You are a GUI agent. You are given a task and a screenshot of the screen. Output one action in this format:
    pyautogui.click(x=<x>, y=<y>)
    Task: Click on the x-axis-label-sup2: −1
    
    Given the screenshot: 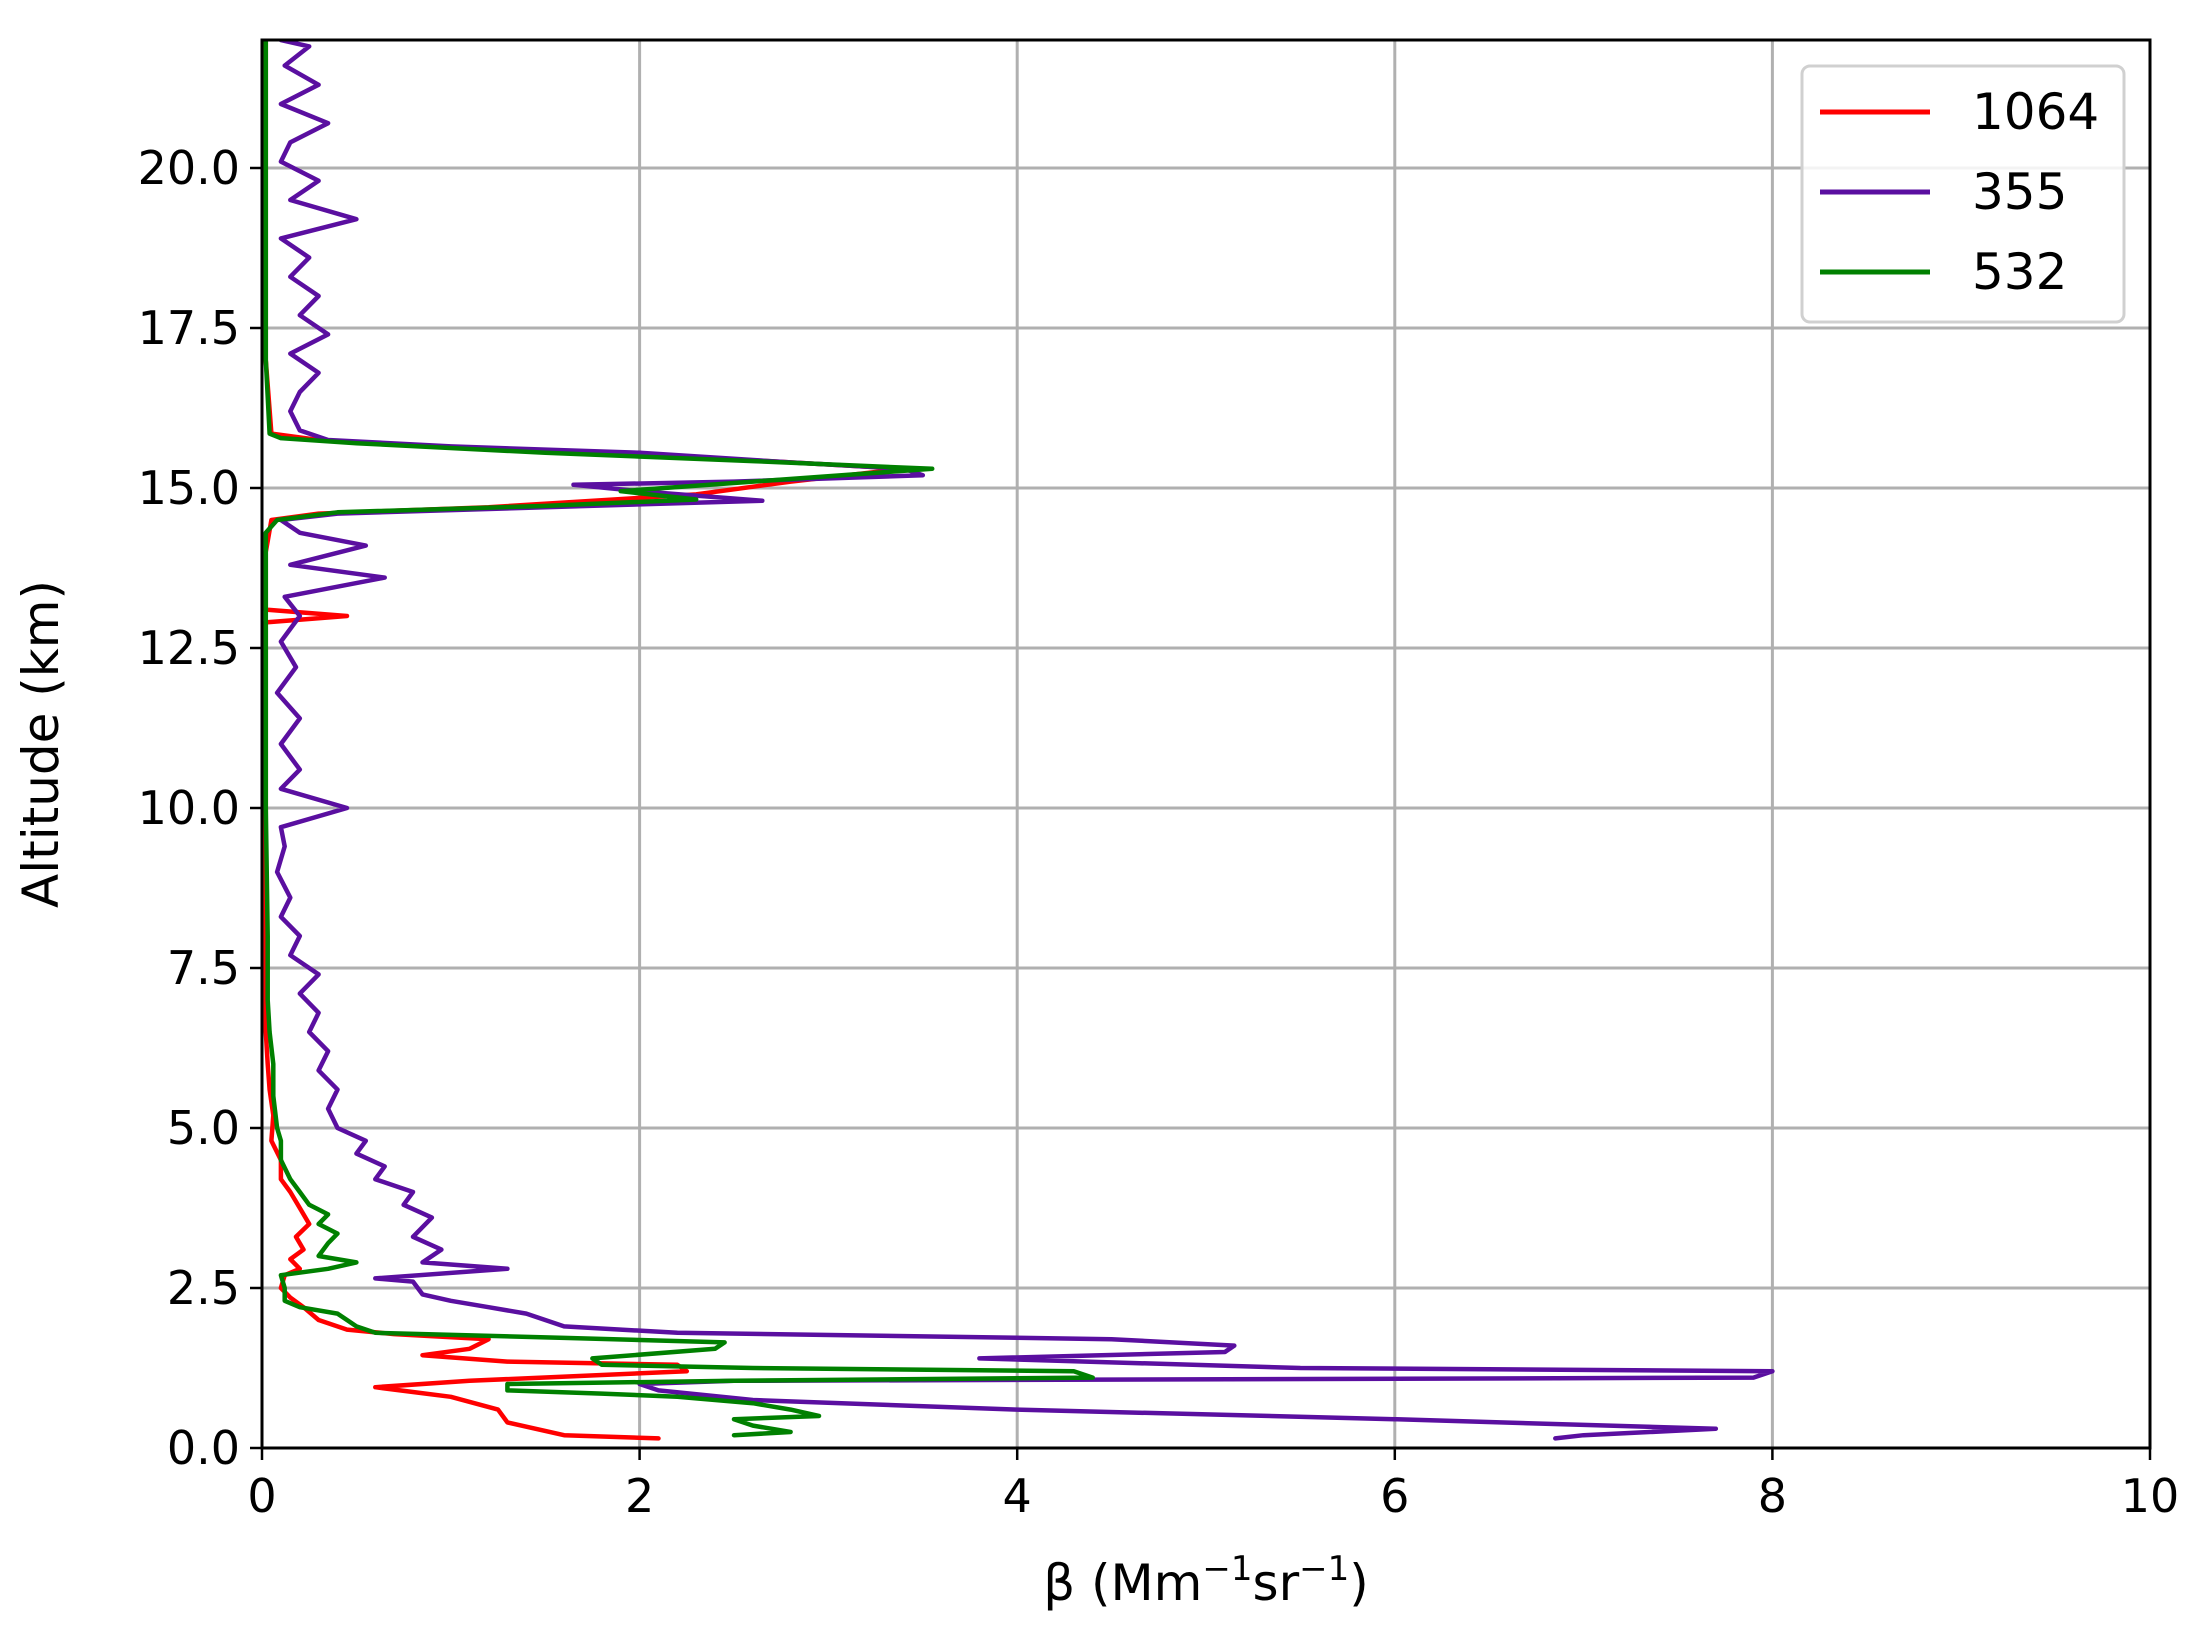 What is the action you would take?
    pyautogui.click(x=1324, y=1569)
    